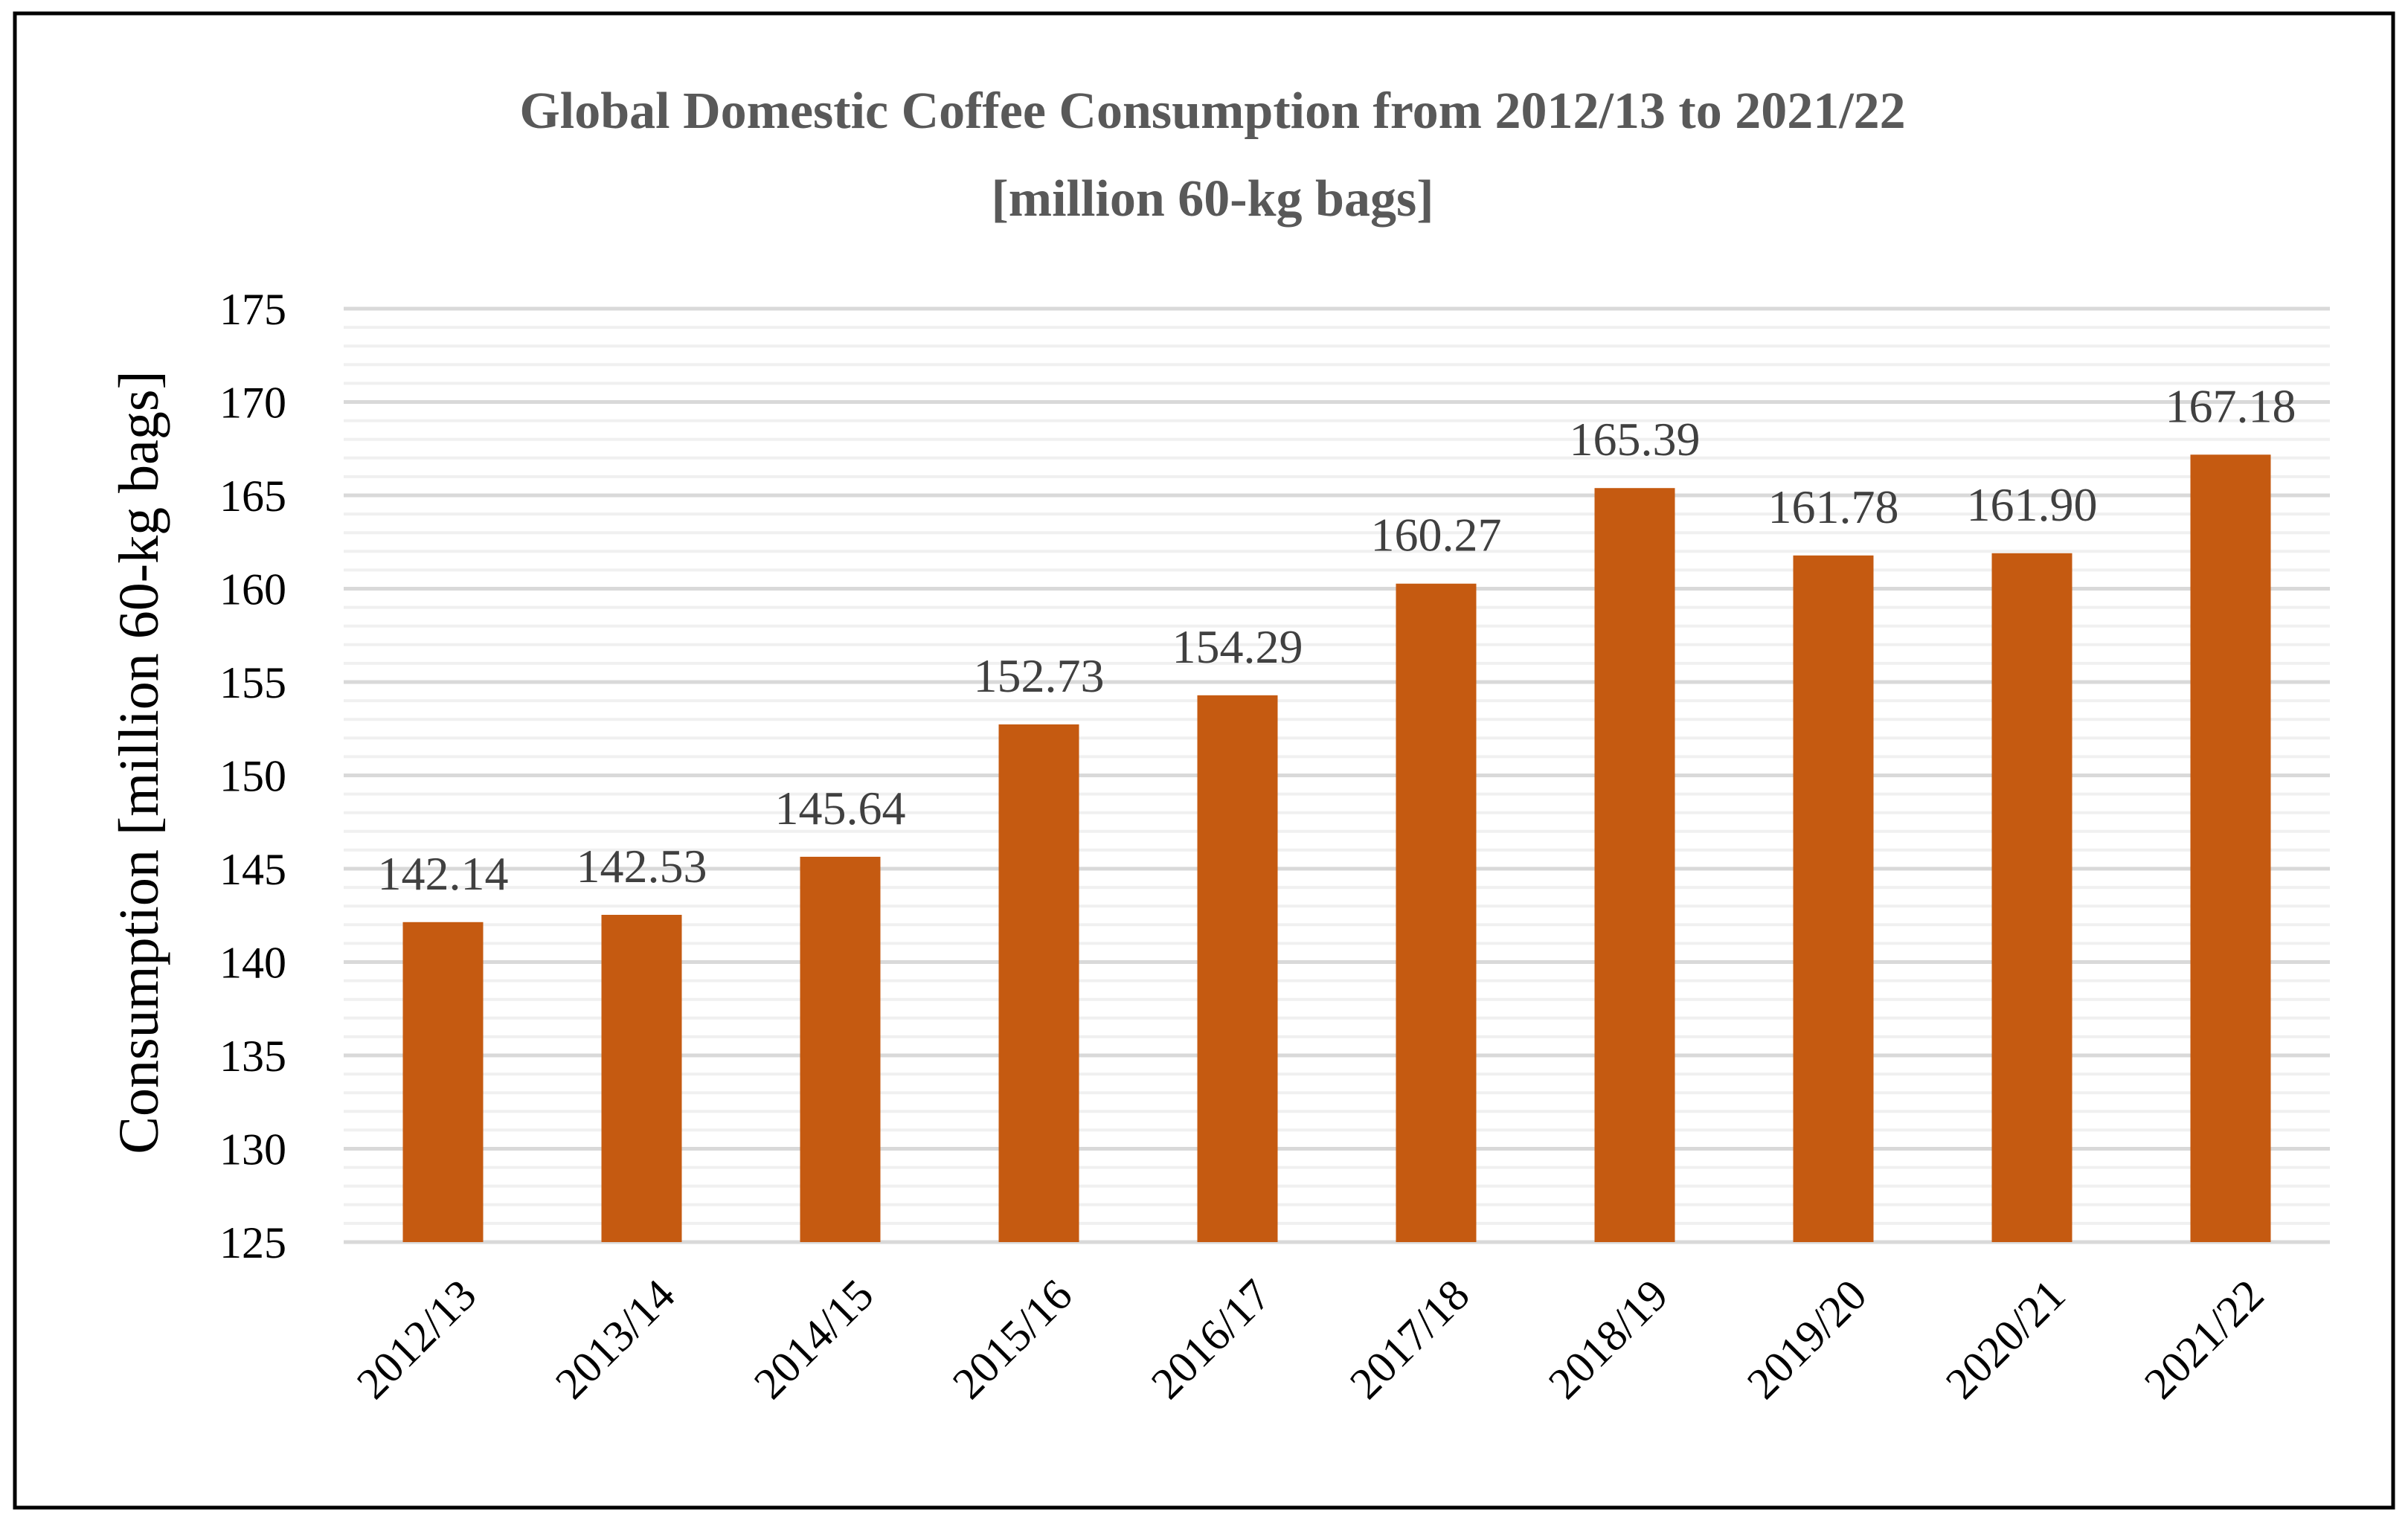  What do you see at coordinates (1436, 535) in the screenshot?
I see `data-label: 160.27` at bounding box center [1436, 535].